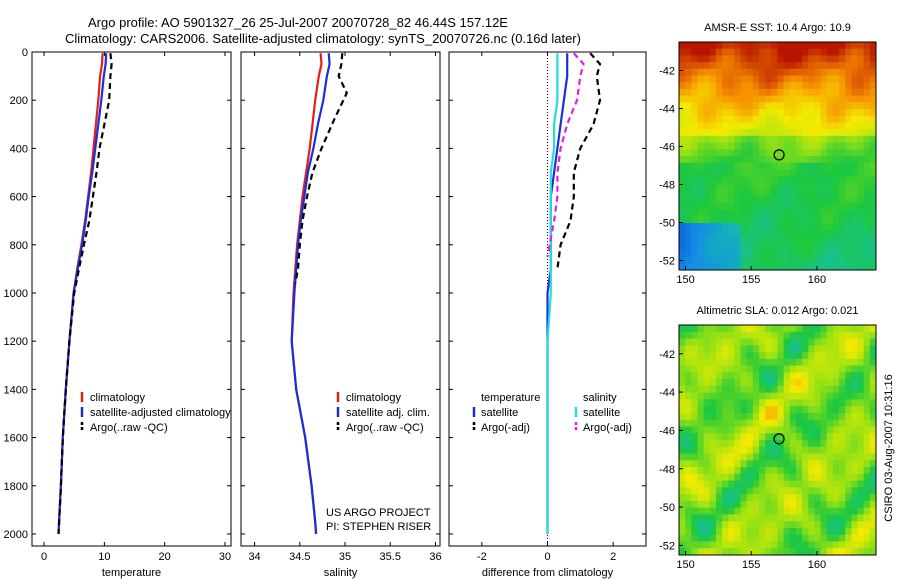  I want to click on x-tick-label: 0, so click(547, 557).